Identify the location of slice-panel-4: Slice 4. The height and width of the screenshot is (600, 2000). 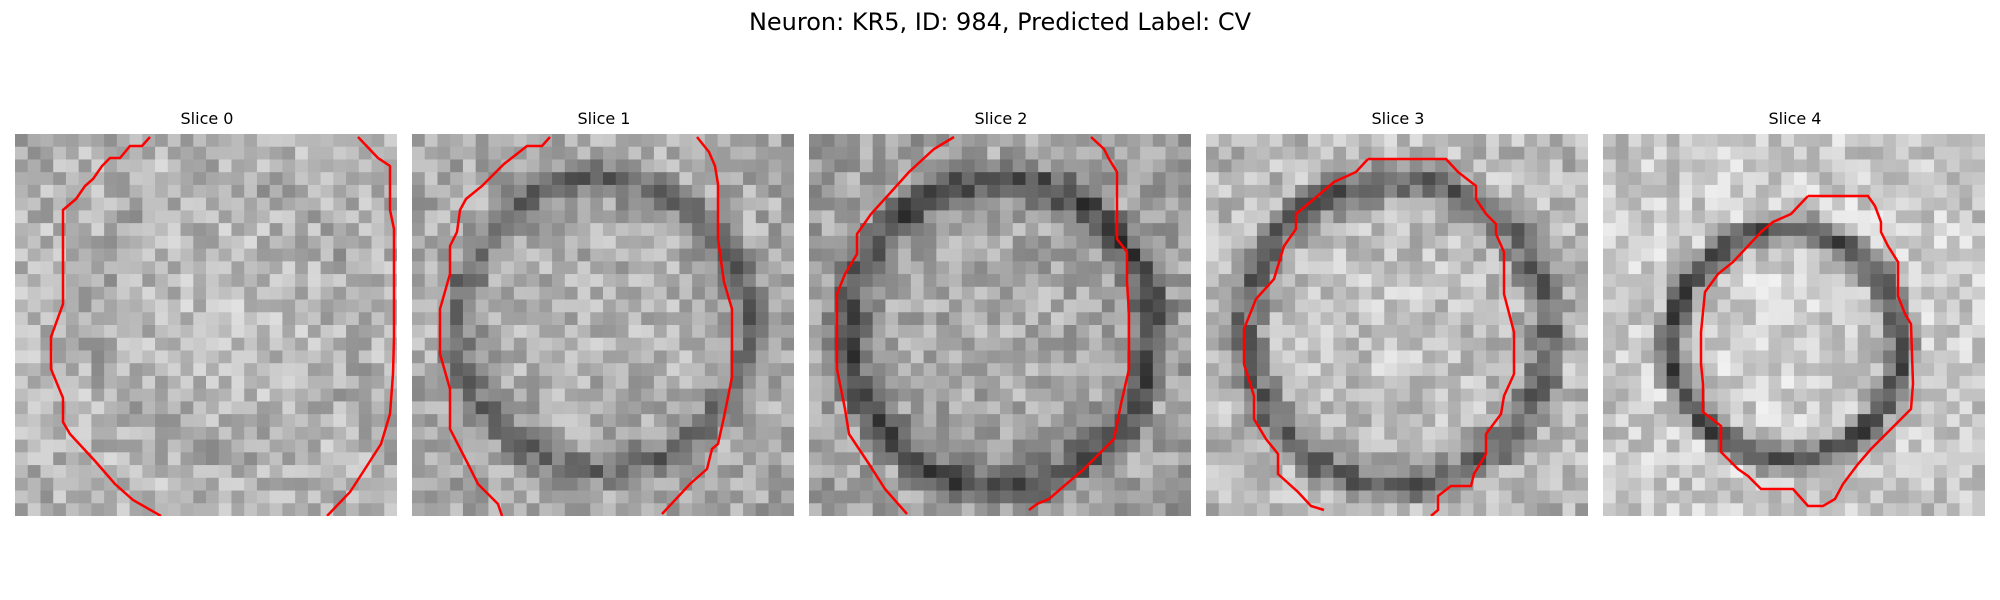
(1795, 312).